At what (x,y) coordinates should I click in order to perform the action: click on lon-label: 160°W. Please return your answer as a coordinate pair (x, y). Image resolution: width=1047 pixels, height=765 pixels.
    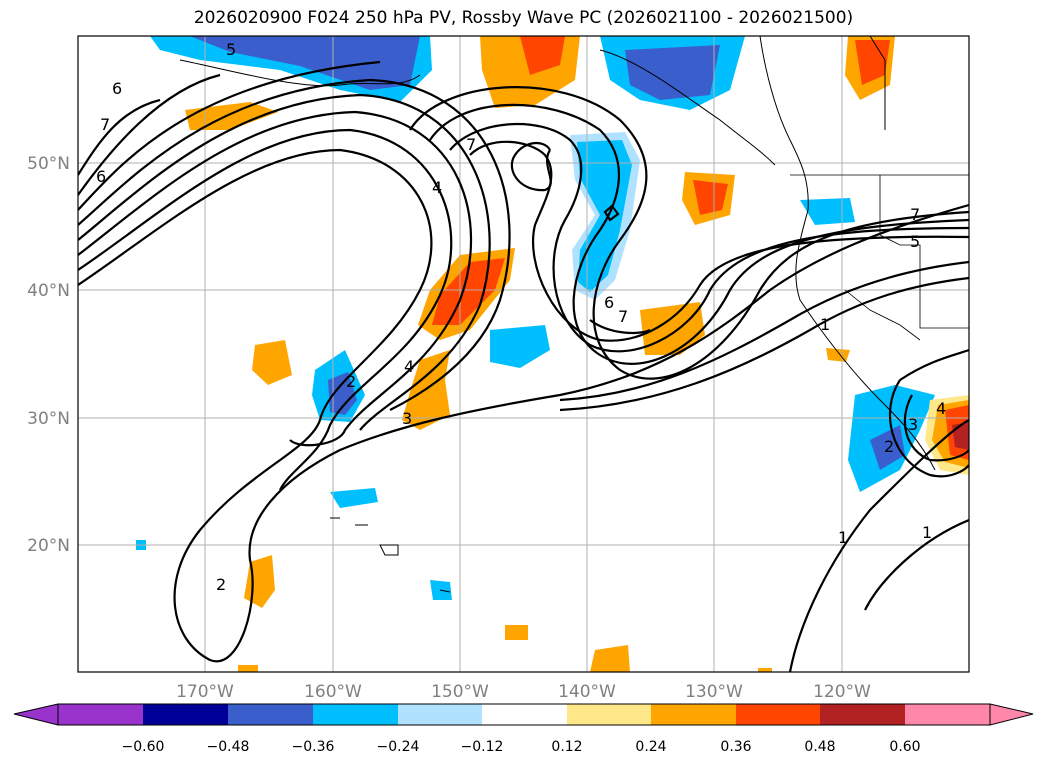
    Looking at the image, I should click on (333, 692).